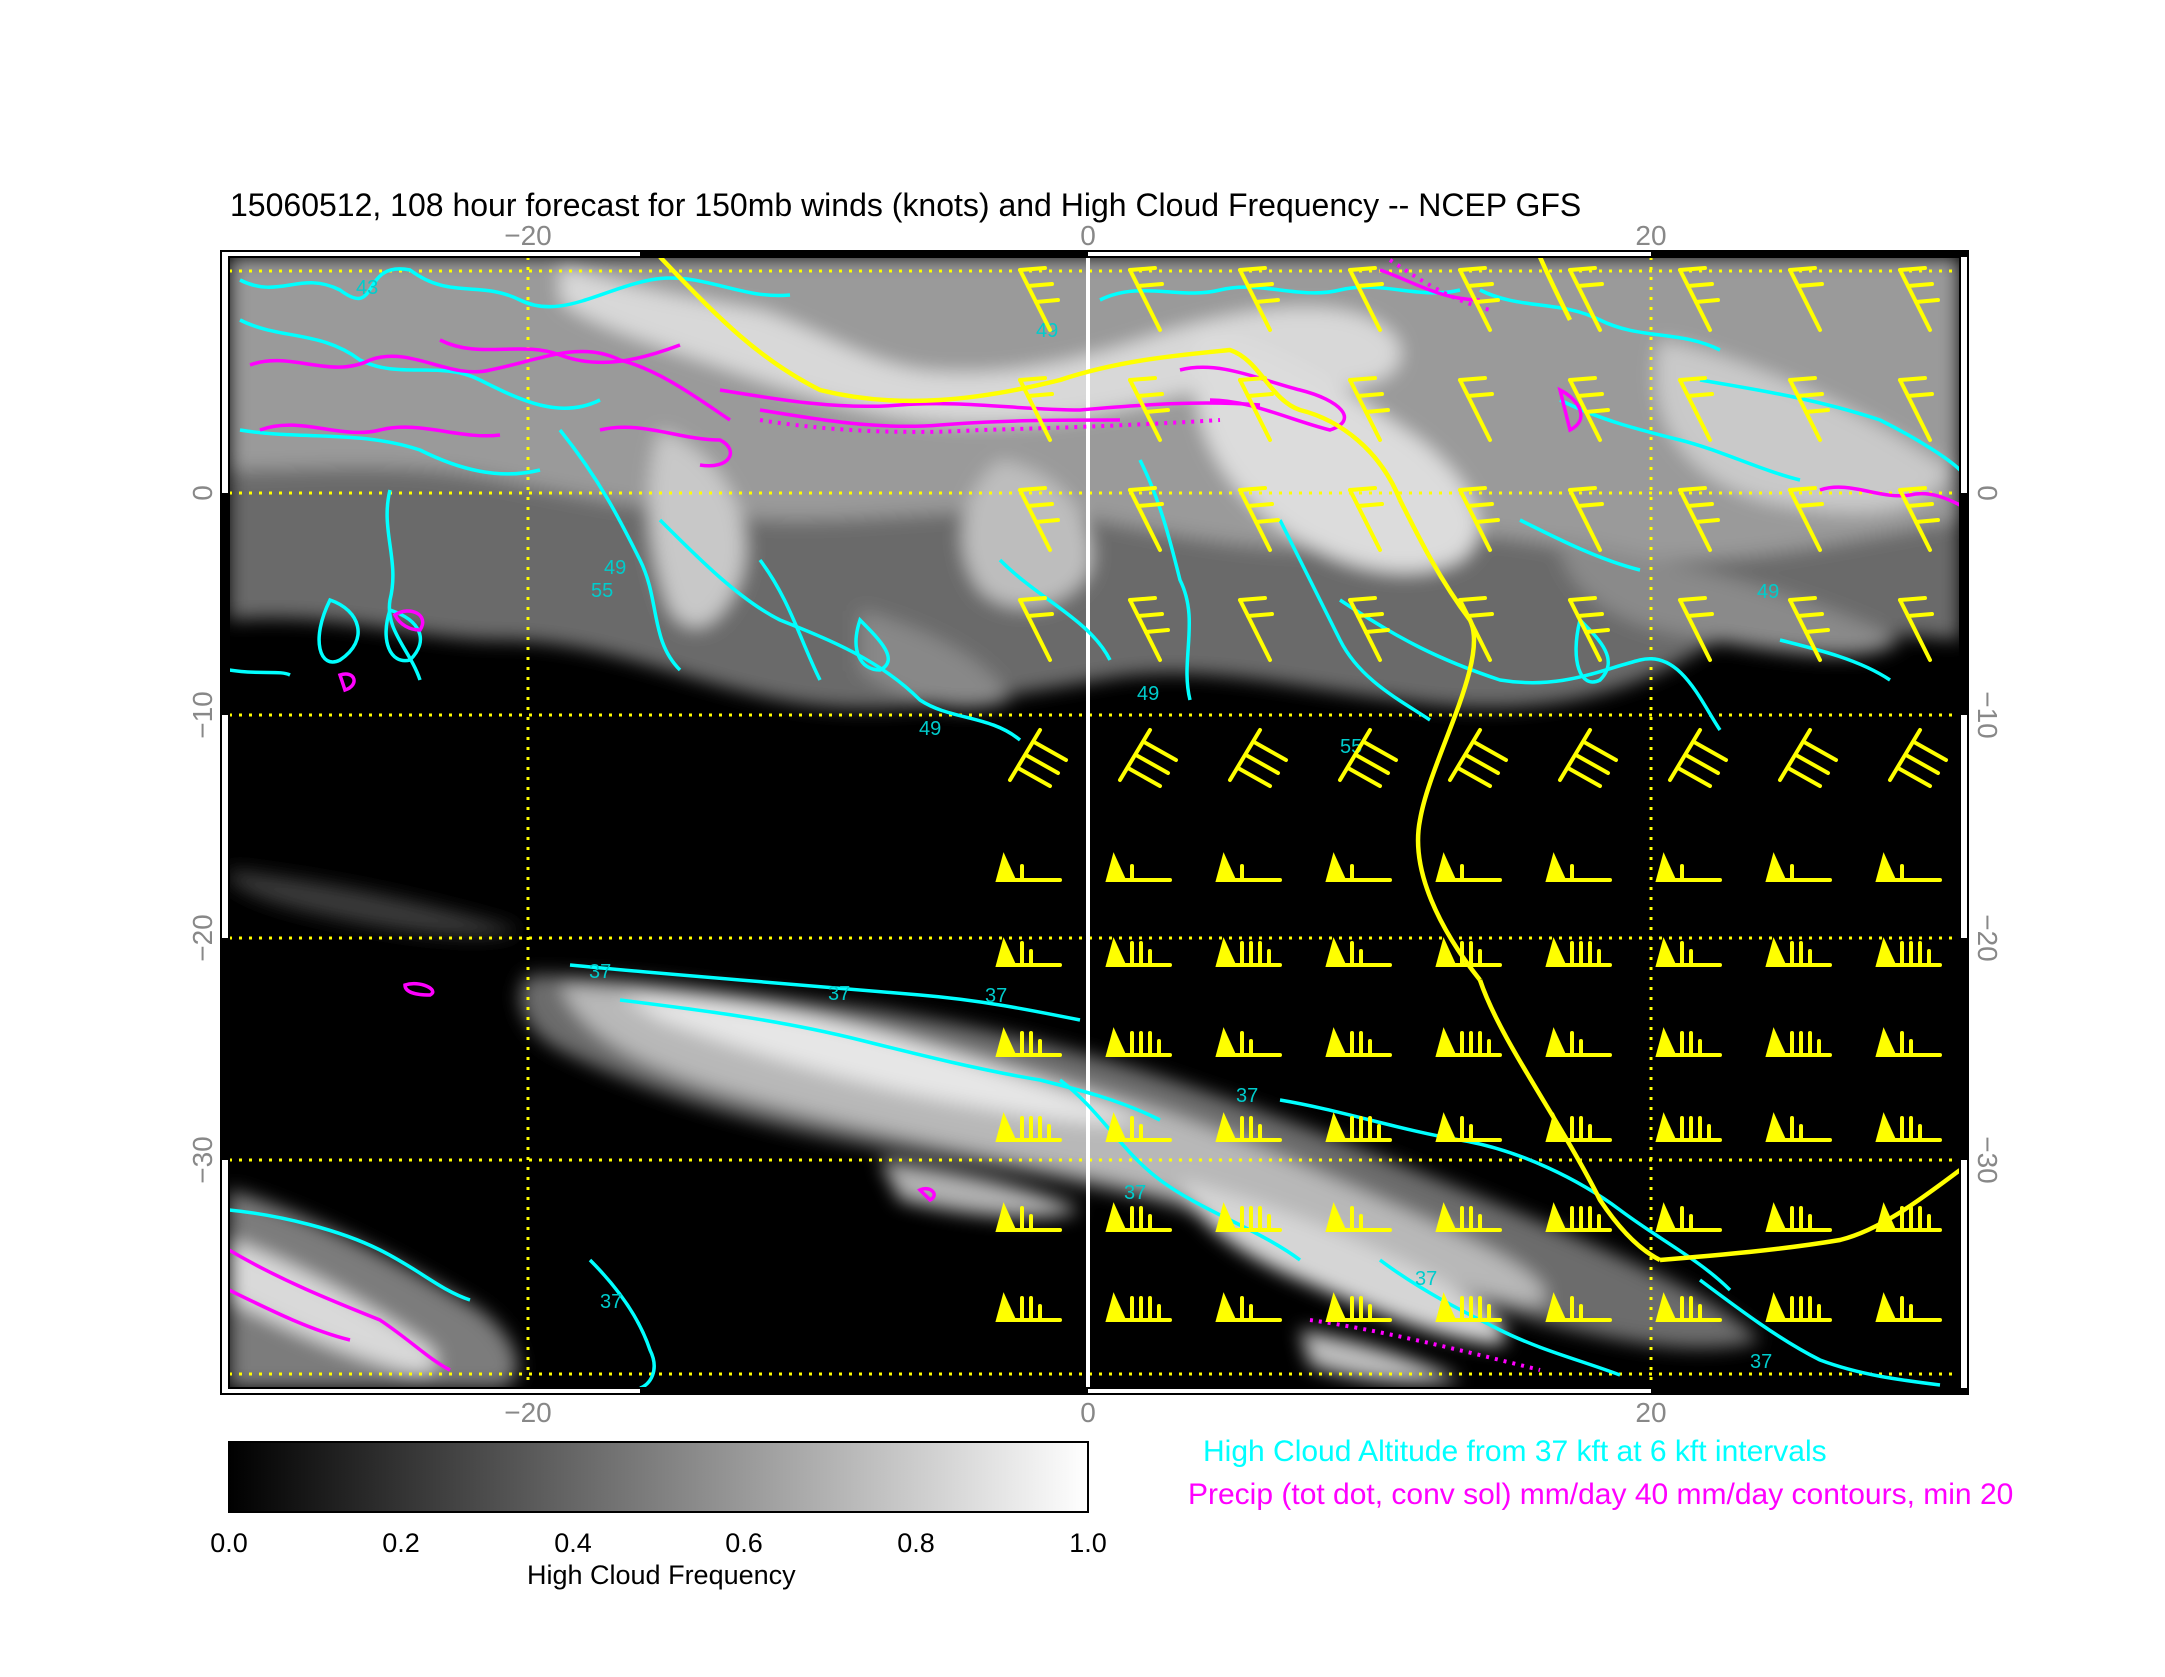  Describe the element at coordinates (367, 288) in the screenshot. I see `contour-label: 43` at that location.